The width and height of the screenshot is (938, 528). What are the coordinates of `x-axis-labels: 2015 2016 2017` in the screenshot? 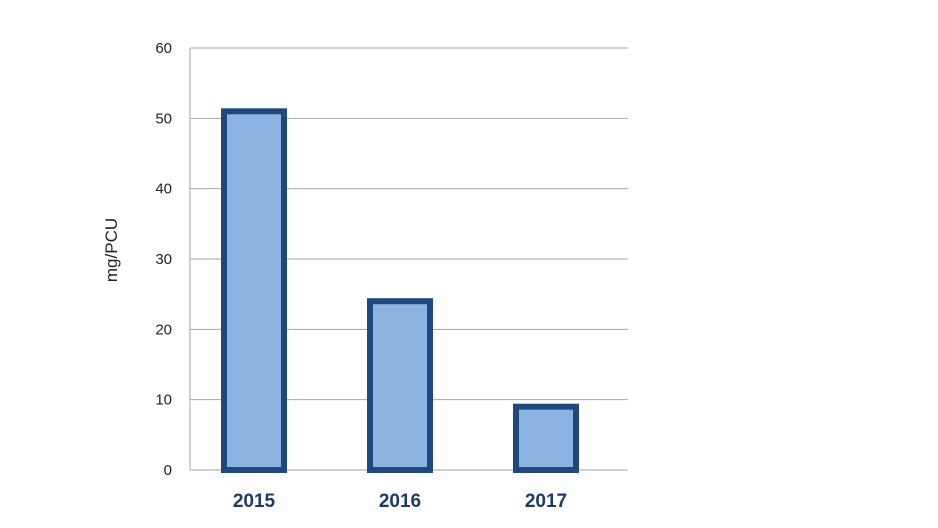 It's located at (400, 501).